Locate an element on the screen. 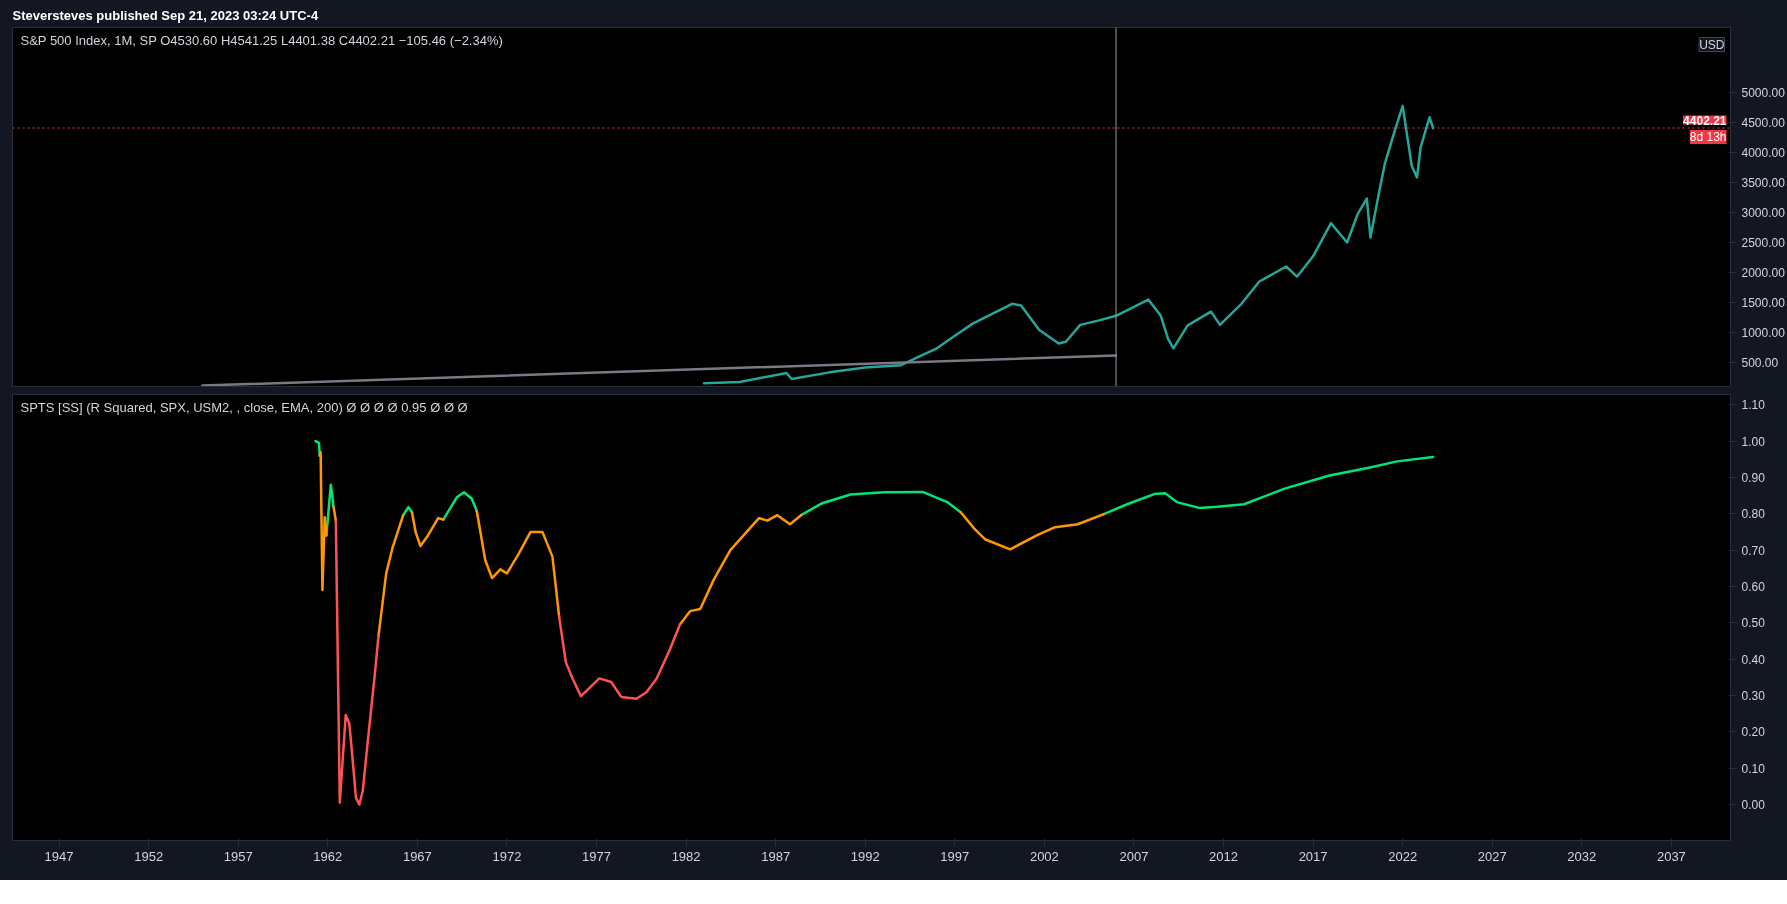 This screenshot has width=1787, height=904. y-tick-label: 1000.00 is located at coordinates (1763, 333).